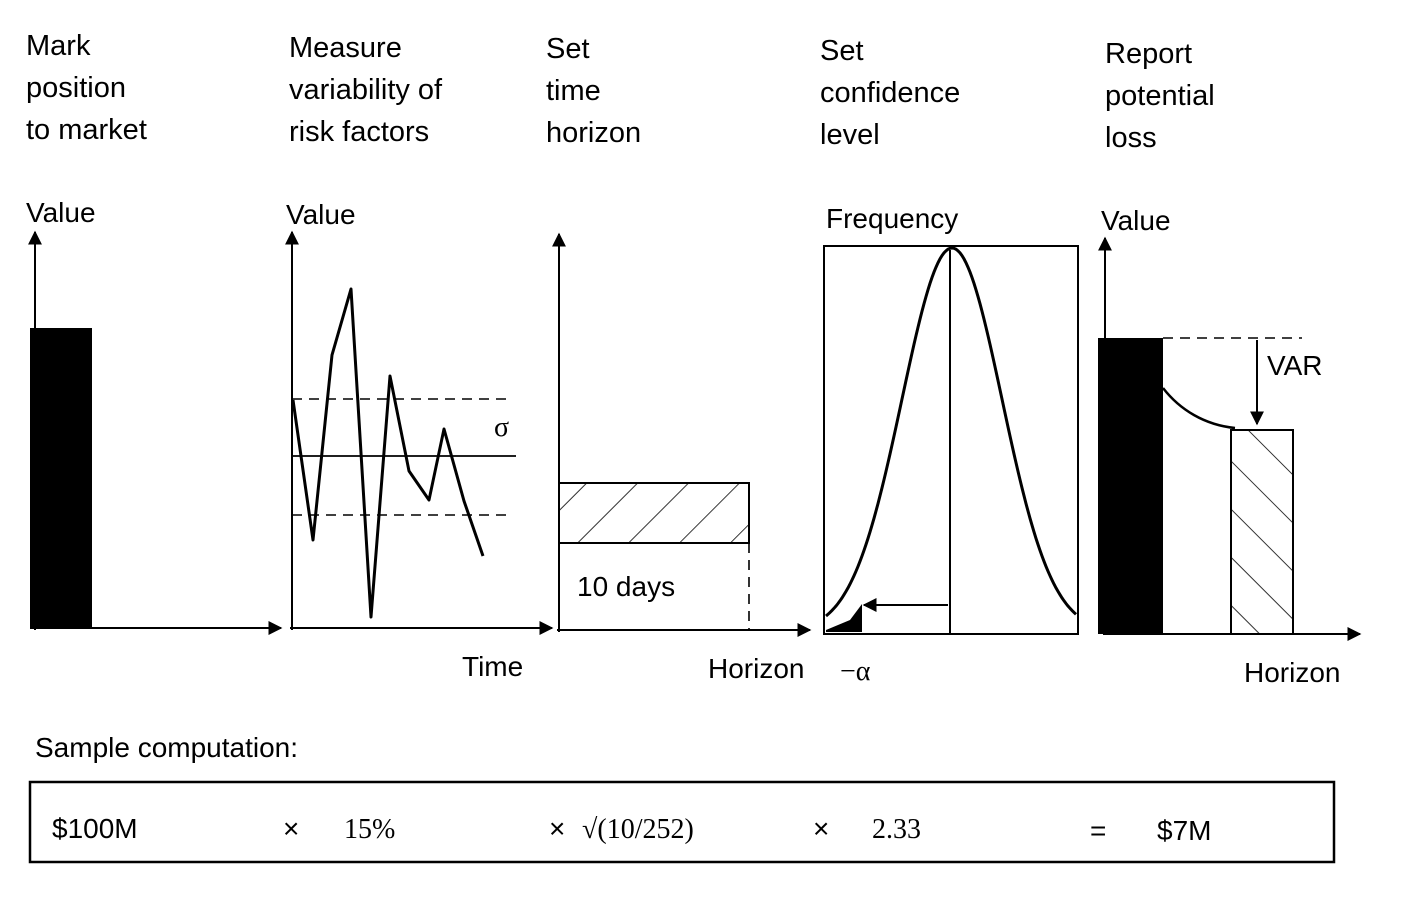 Image resolution: width=1409 pixels, height=916 pixels. Describe the element at coordinates (626, 586) in the screenshot. I see `horizon-days-label: 10 days` at that location.